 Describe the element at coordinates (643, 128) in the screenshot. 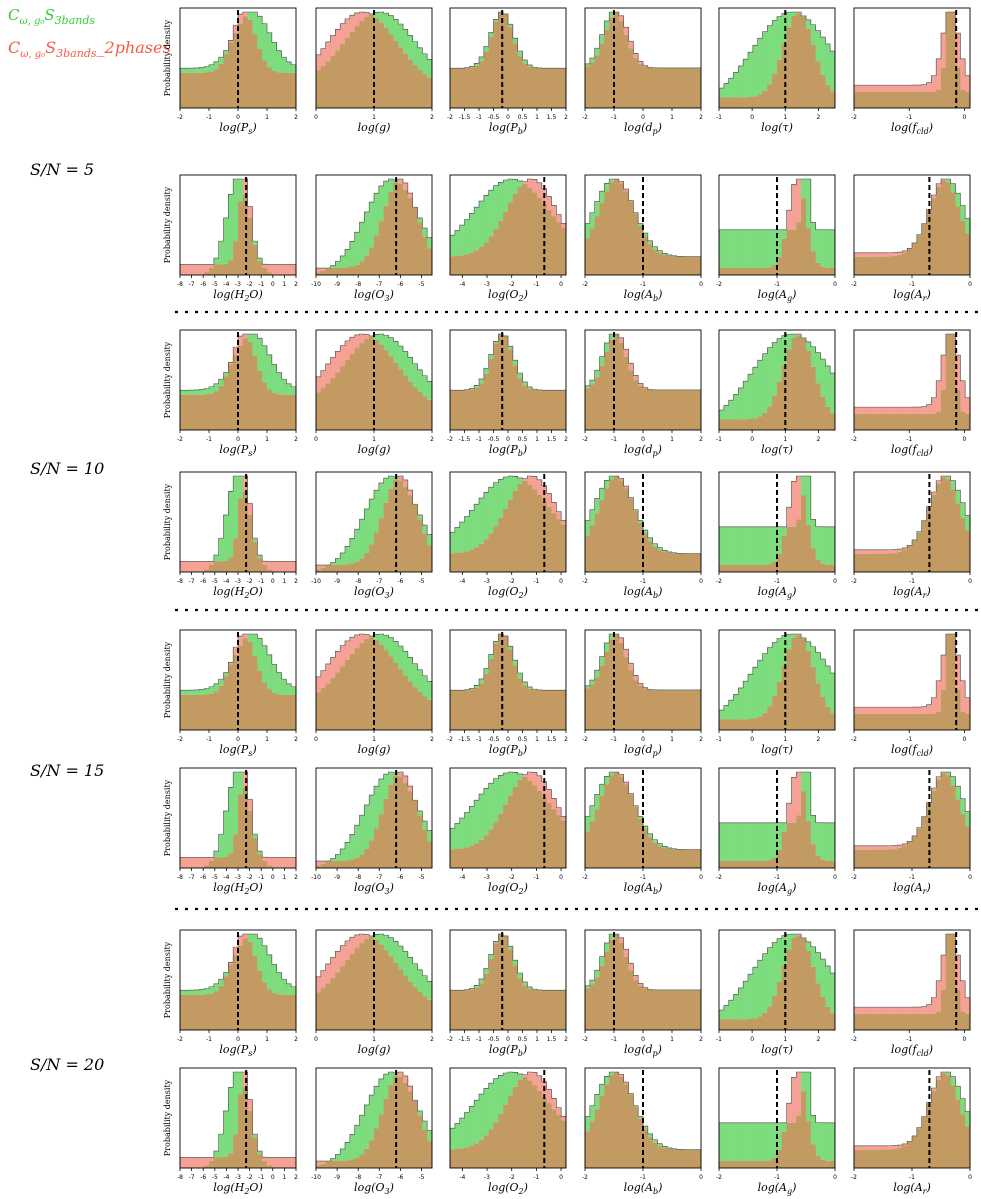

I see `x-axis-label: log(dp)` at that location.